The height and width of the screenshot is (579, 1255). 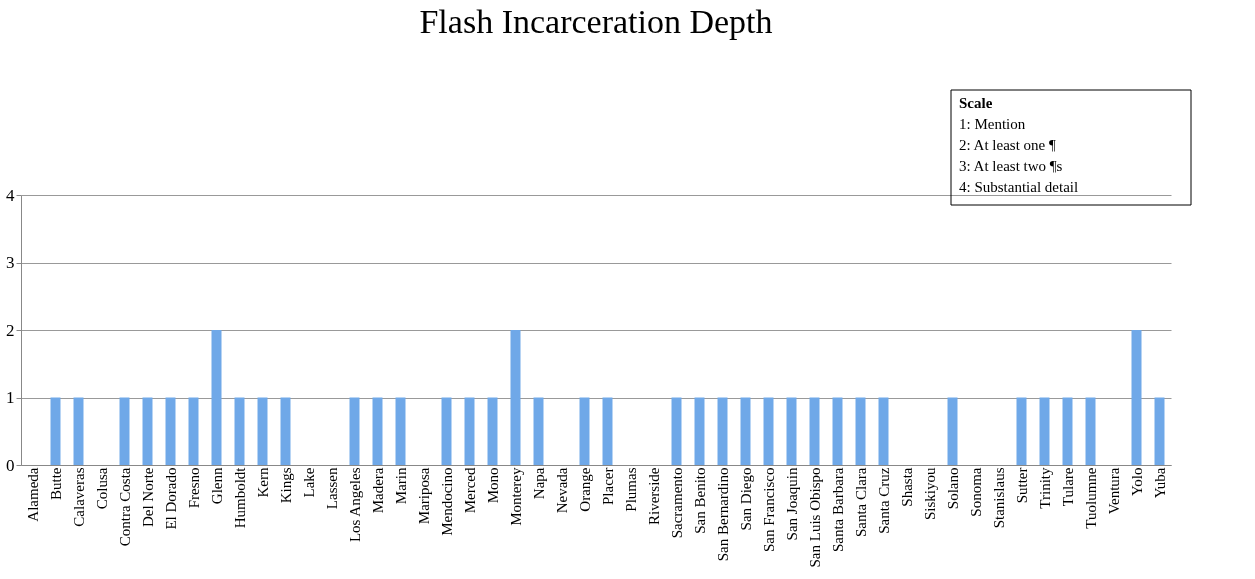 What do you see at coordinates (10, 195) in the screenshot?
I see `y-tick-label: 4` at bounding box center [10, 195].